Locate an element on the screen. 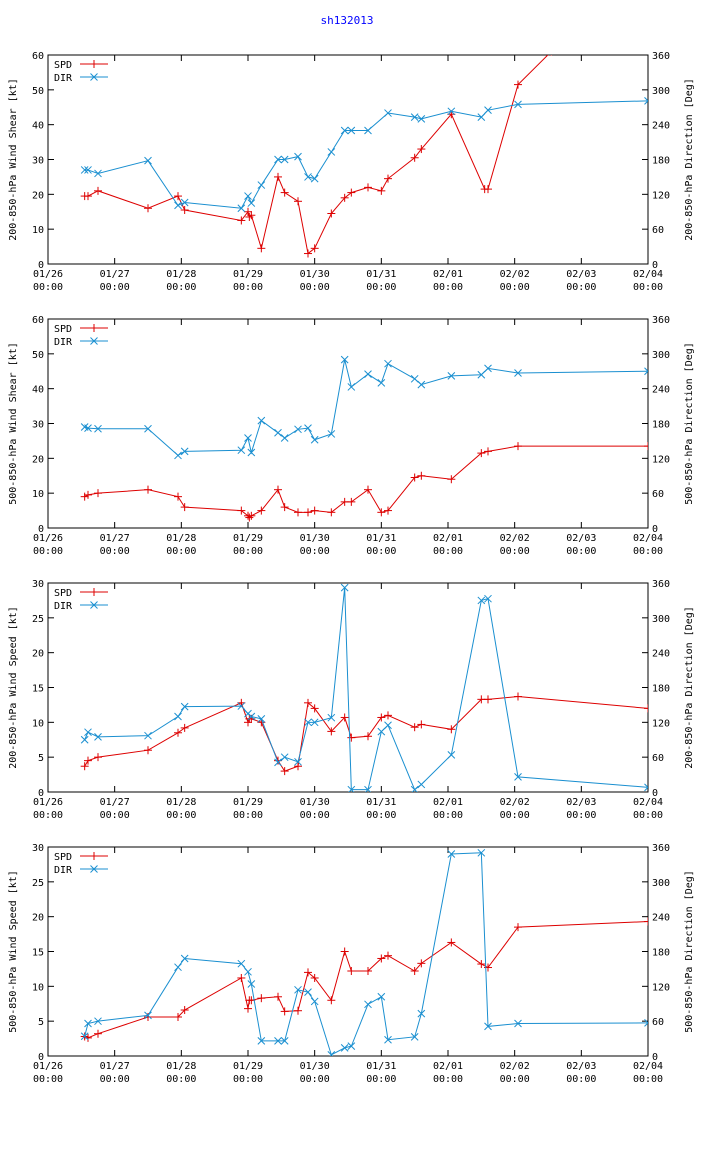  x-tick-date: 01/27 is located at coordinates (115, 274).